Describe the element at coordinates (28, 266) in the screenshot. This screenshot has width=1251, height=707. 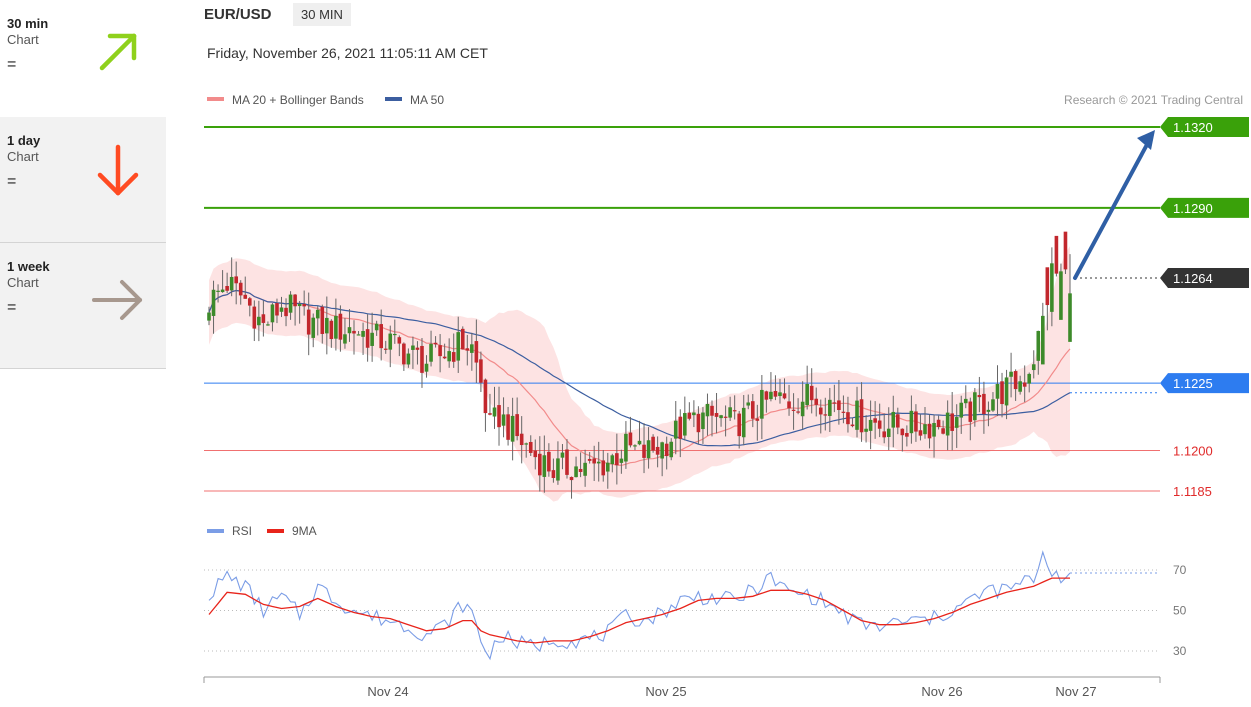
I see `timeframe-title: 1 week` at that location.